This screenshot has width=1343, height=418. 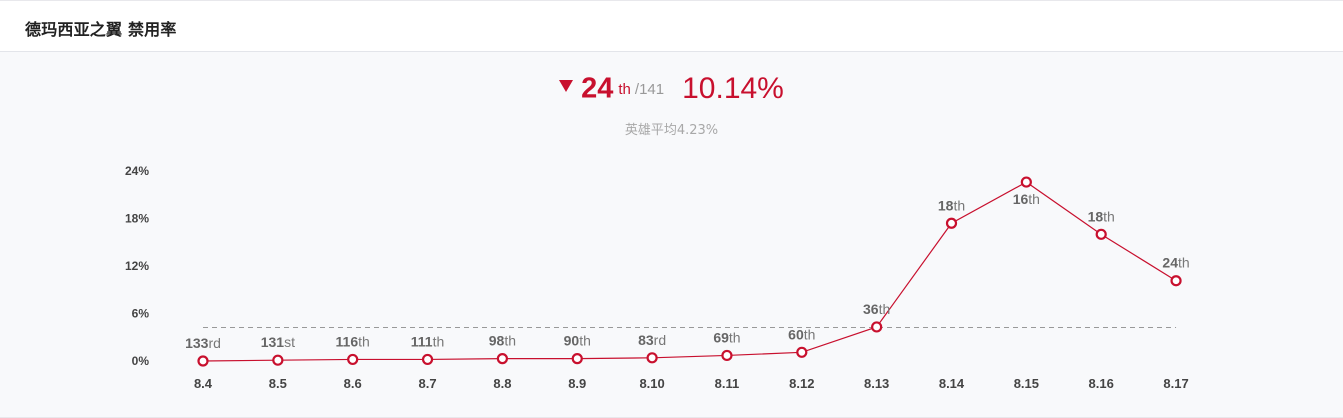 What do you see at coordinates (502, 341) in the screenshot?
I see `data-label: 98th` at bounding box center [502, 341].